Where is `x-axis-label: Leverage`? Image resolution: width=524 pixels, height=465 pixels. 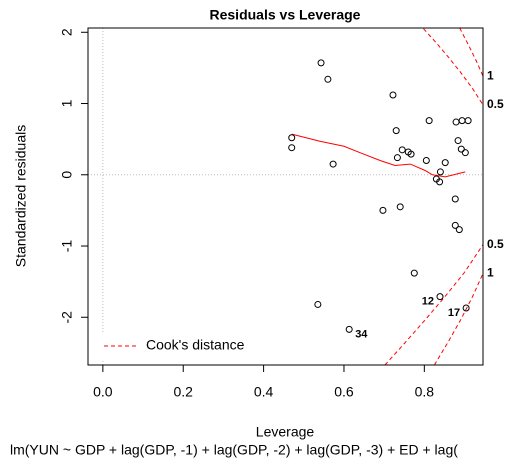
x-axis-label: Leverage is located at coordinates (285, 432).